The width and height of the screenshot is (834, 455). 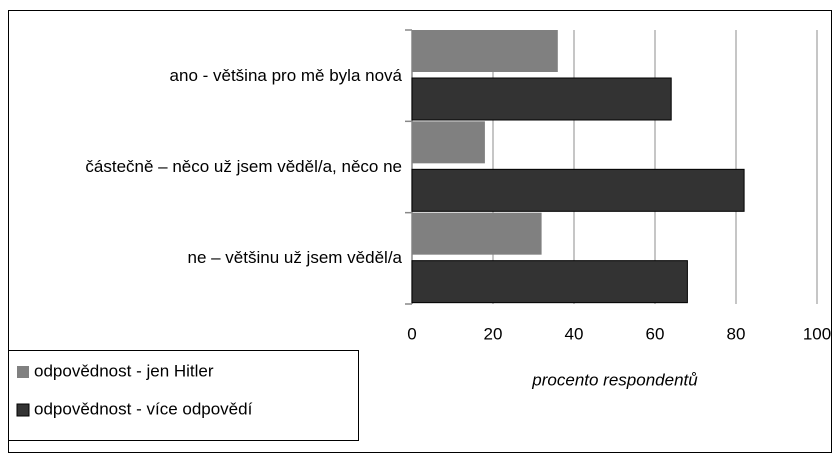 I want to click on category-label-box: ano - většina pro mě byla nová, so click(x=202, y=75).